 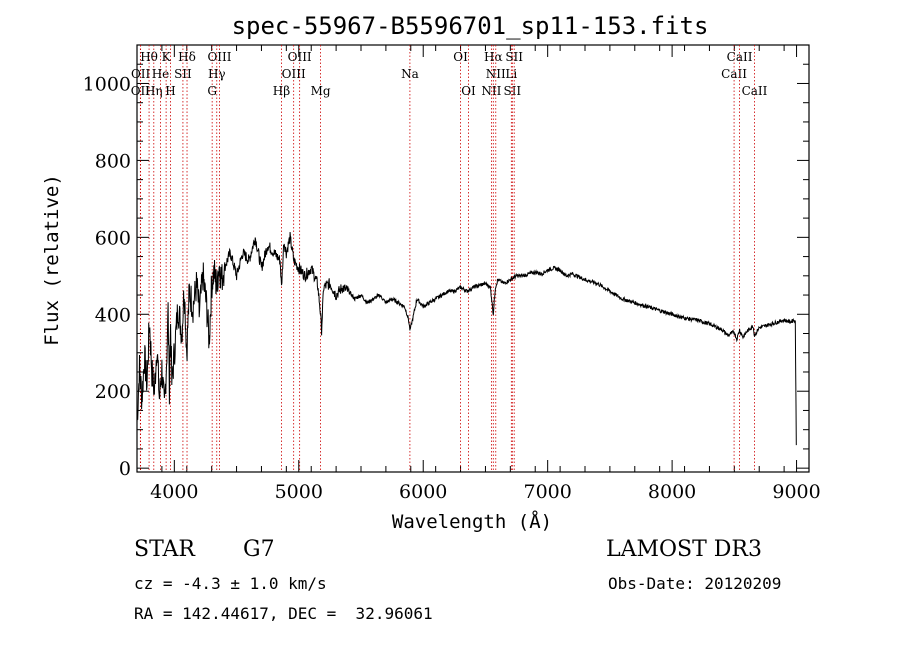 What do you see at coordinates (154, 91) in the screenshot?
I see `line-marker-label: Hη` at bounding box center [154, 91].